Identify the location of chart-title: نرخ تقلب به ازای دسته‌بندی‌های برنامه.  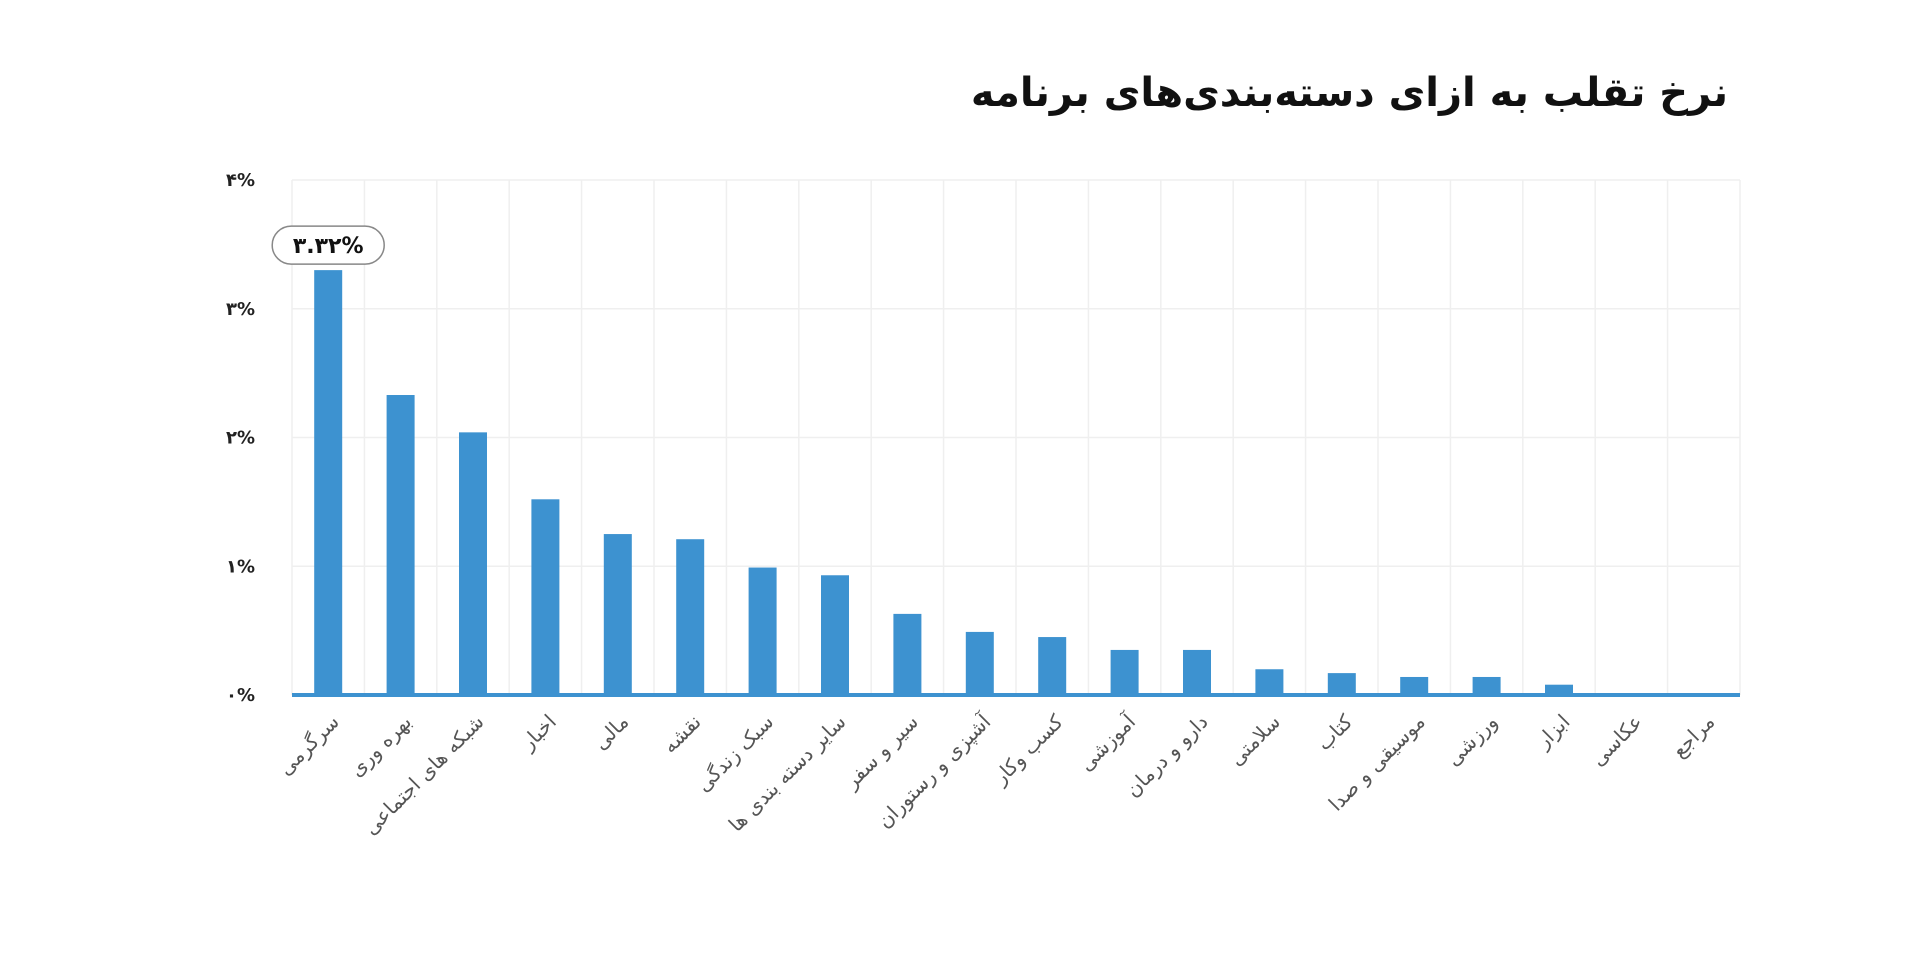
(1349, 93).